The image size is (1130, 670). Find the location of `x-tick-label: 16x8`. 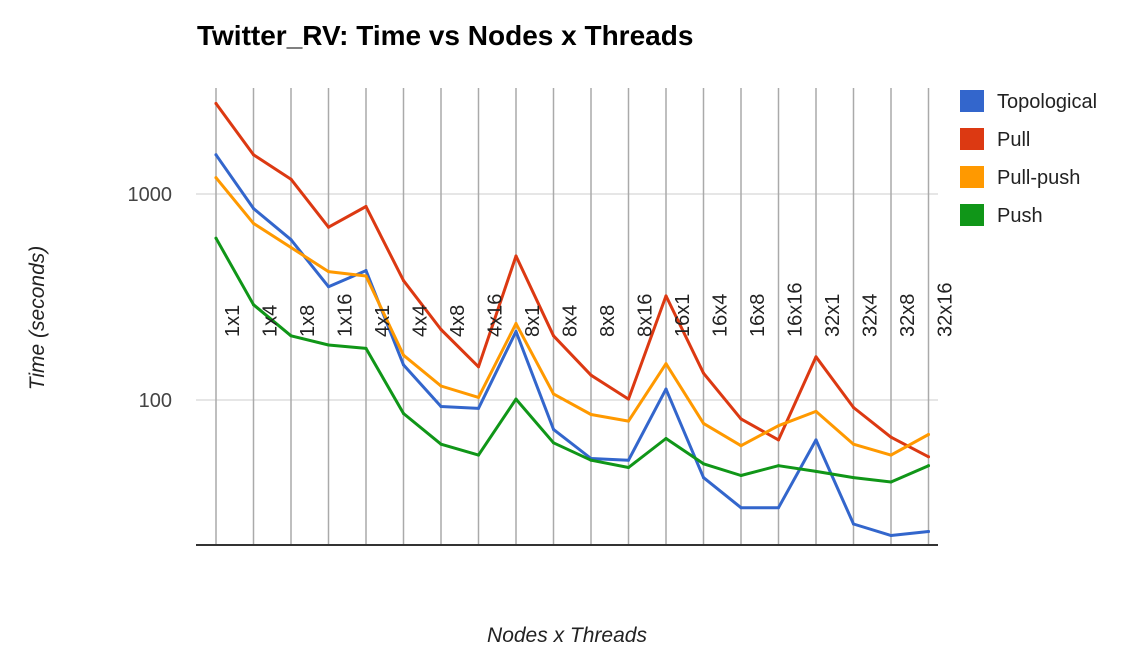

x-tick-label: 16x8 is located at coordinates (758, 315).